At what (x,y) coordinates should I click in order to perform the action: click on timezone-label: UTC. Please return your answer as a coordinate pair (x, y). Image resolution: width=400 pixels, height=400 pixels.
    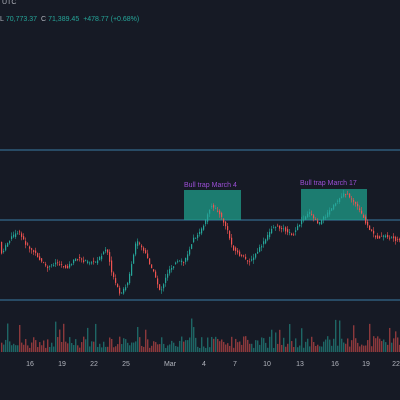
    Looking at the image, I should click on (9, 3).